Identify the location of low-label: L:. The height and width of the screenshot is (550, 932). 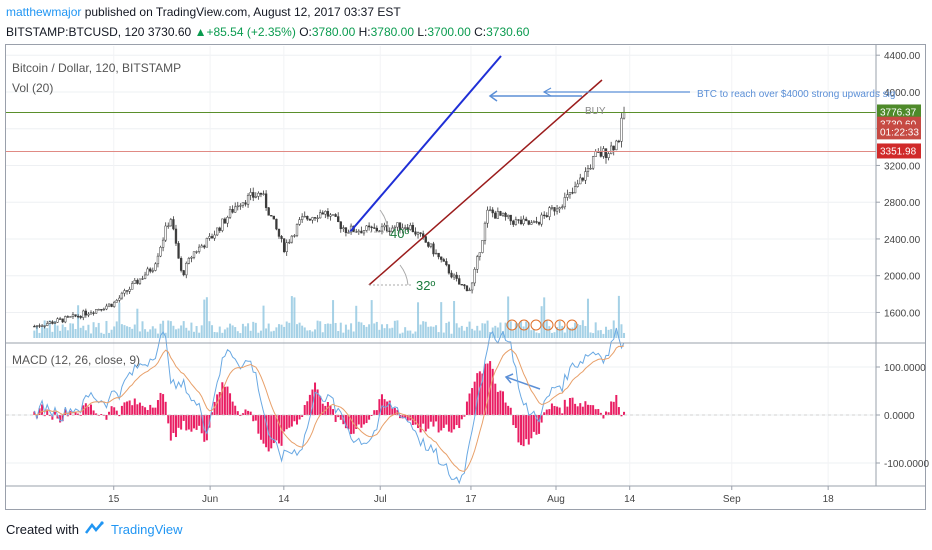
(422, 32).